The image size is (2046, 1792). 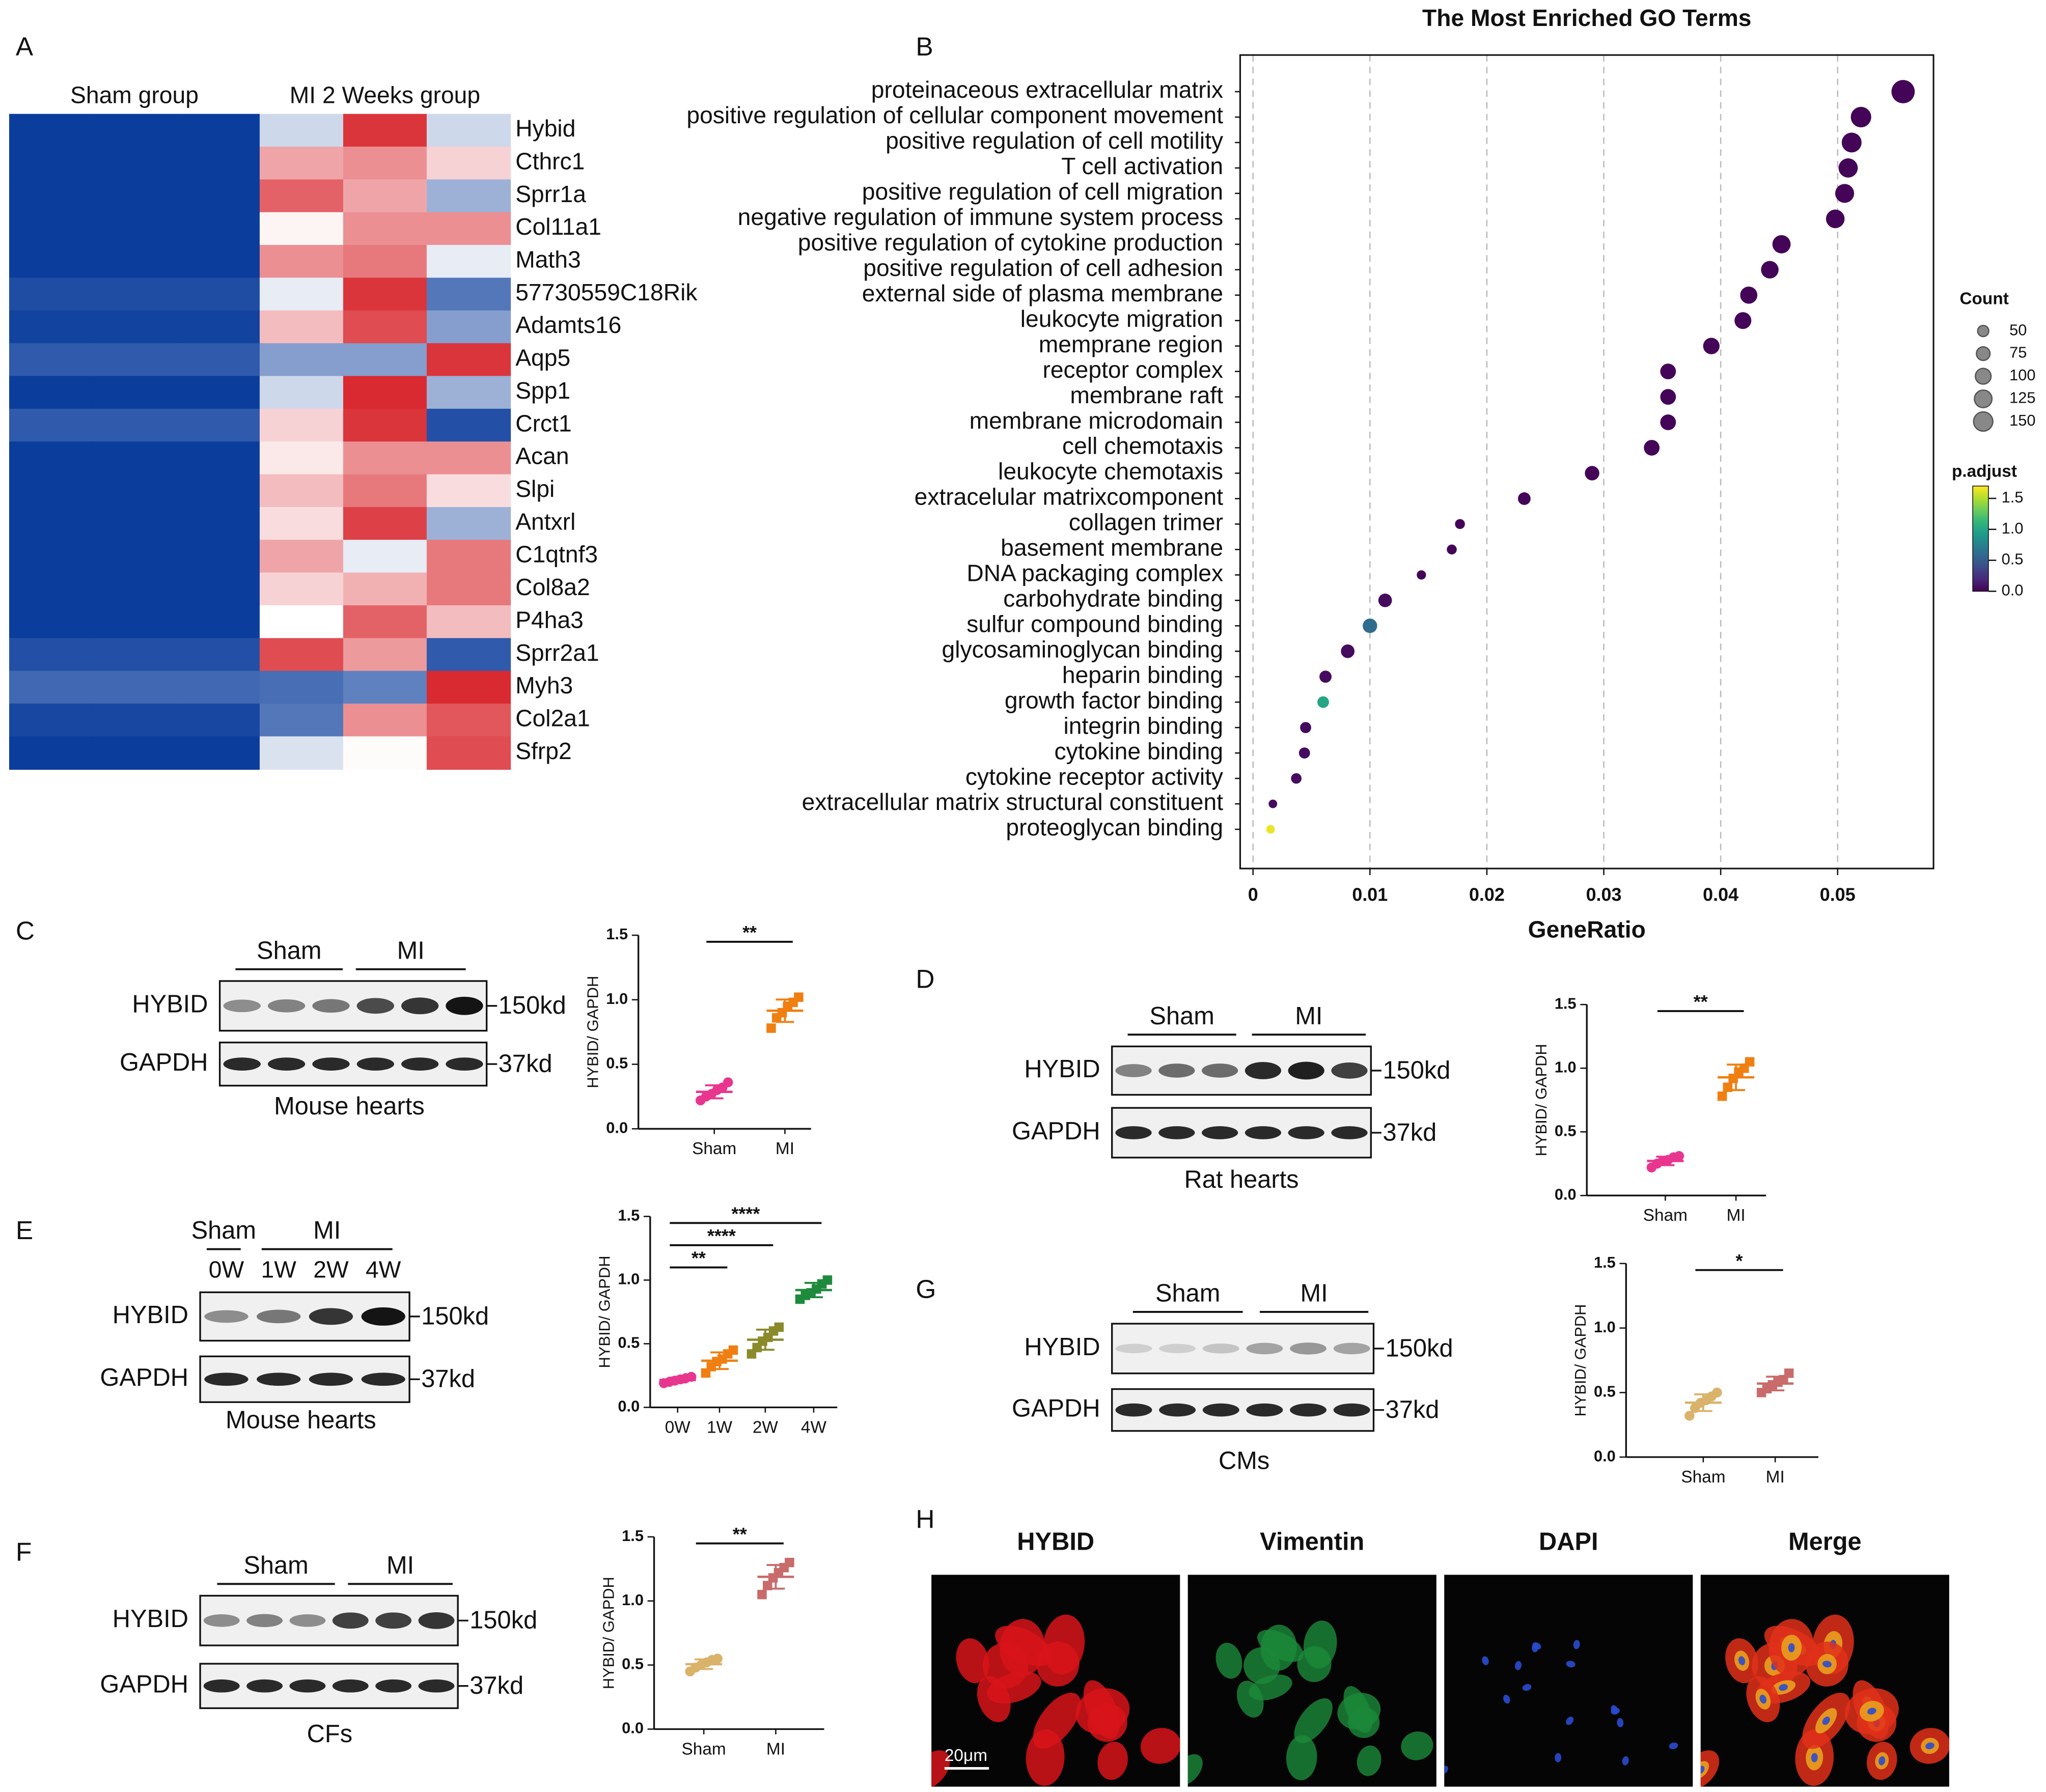 What do you see at coordinates (592, 1032) in the screenshot?
I see `y-axis-label: HYBID/ GAPDH` at bounding box center [592, 1032].